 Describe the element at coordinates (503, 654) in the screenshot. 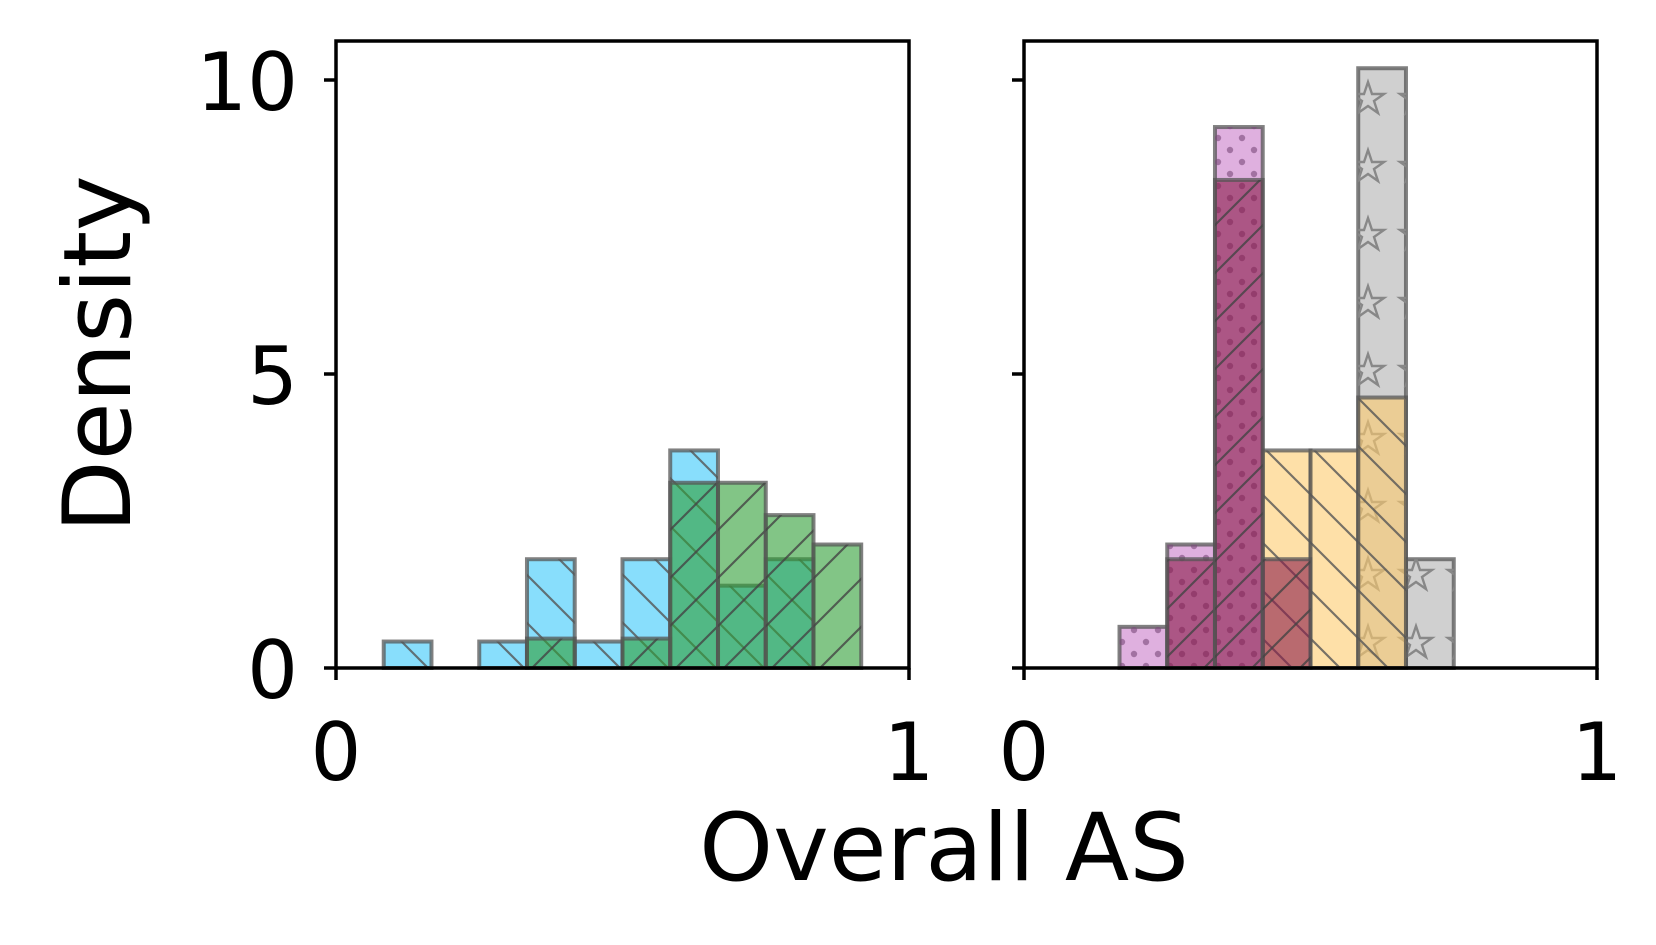

I see `left-series-0-bar-1-hatch` at that location.